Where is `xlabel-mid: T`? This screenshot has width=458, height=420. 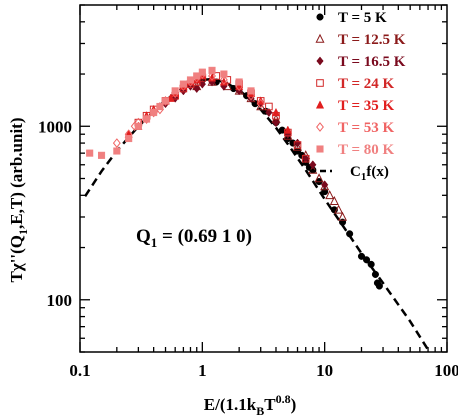 xlabel-mid: T is located at coordinates (270, 404).